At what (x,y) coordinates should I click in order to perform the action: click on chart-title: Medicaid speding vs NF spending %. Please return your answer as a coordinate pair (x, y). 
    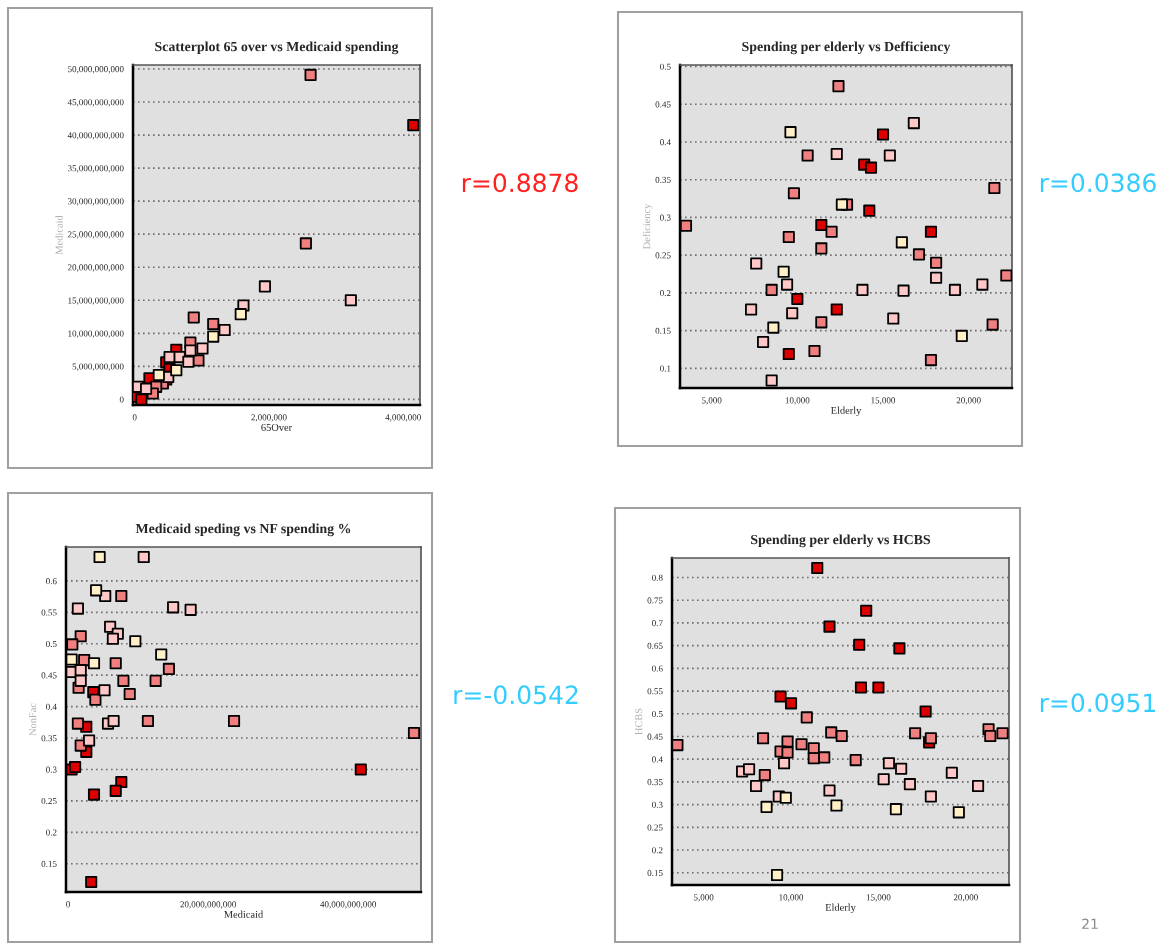
    Looking at the image, I should click on (243, 530).